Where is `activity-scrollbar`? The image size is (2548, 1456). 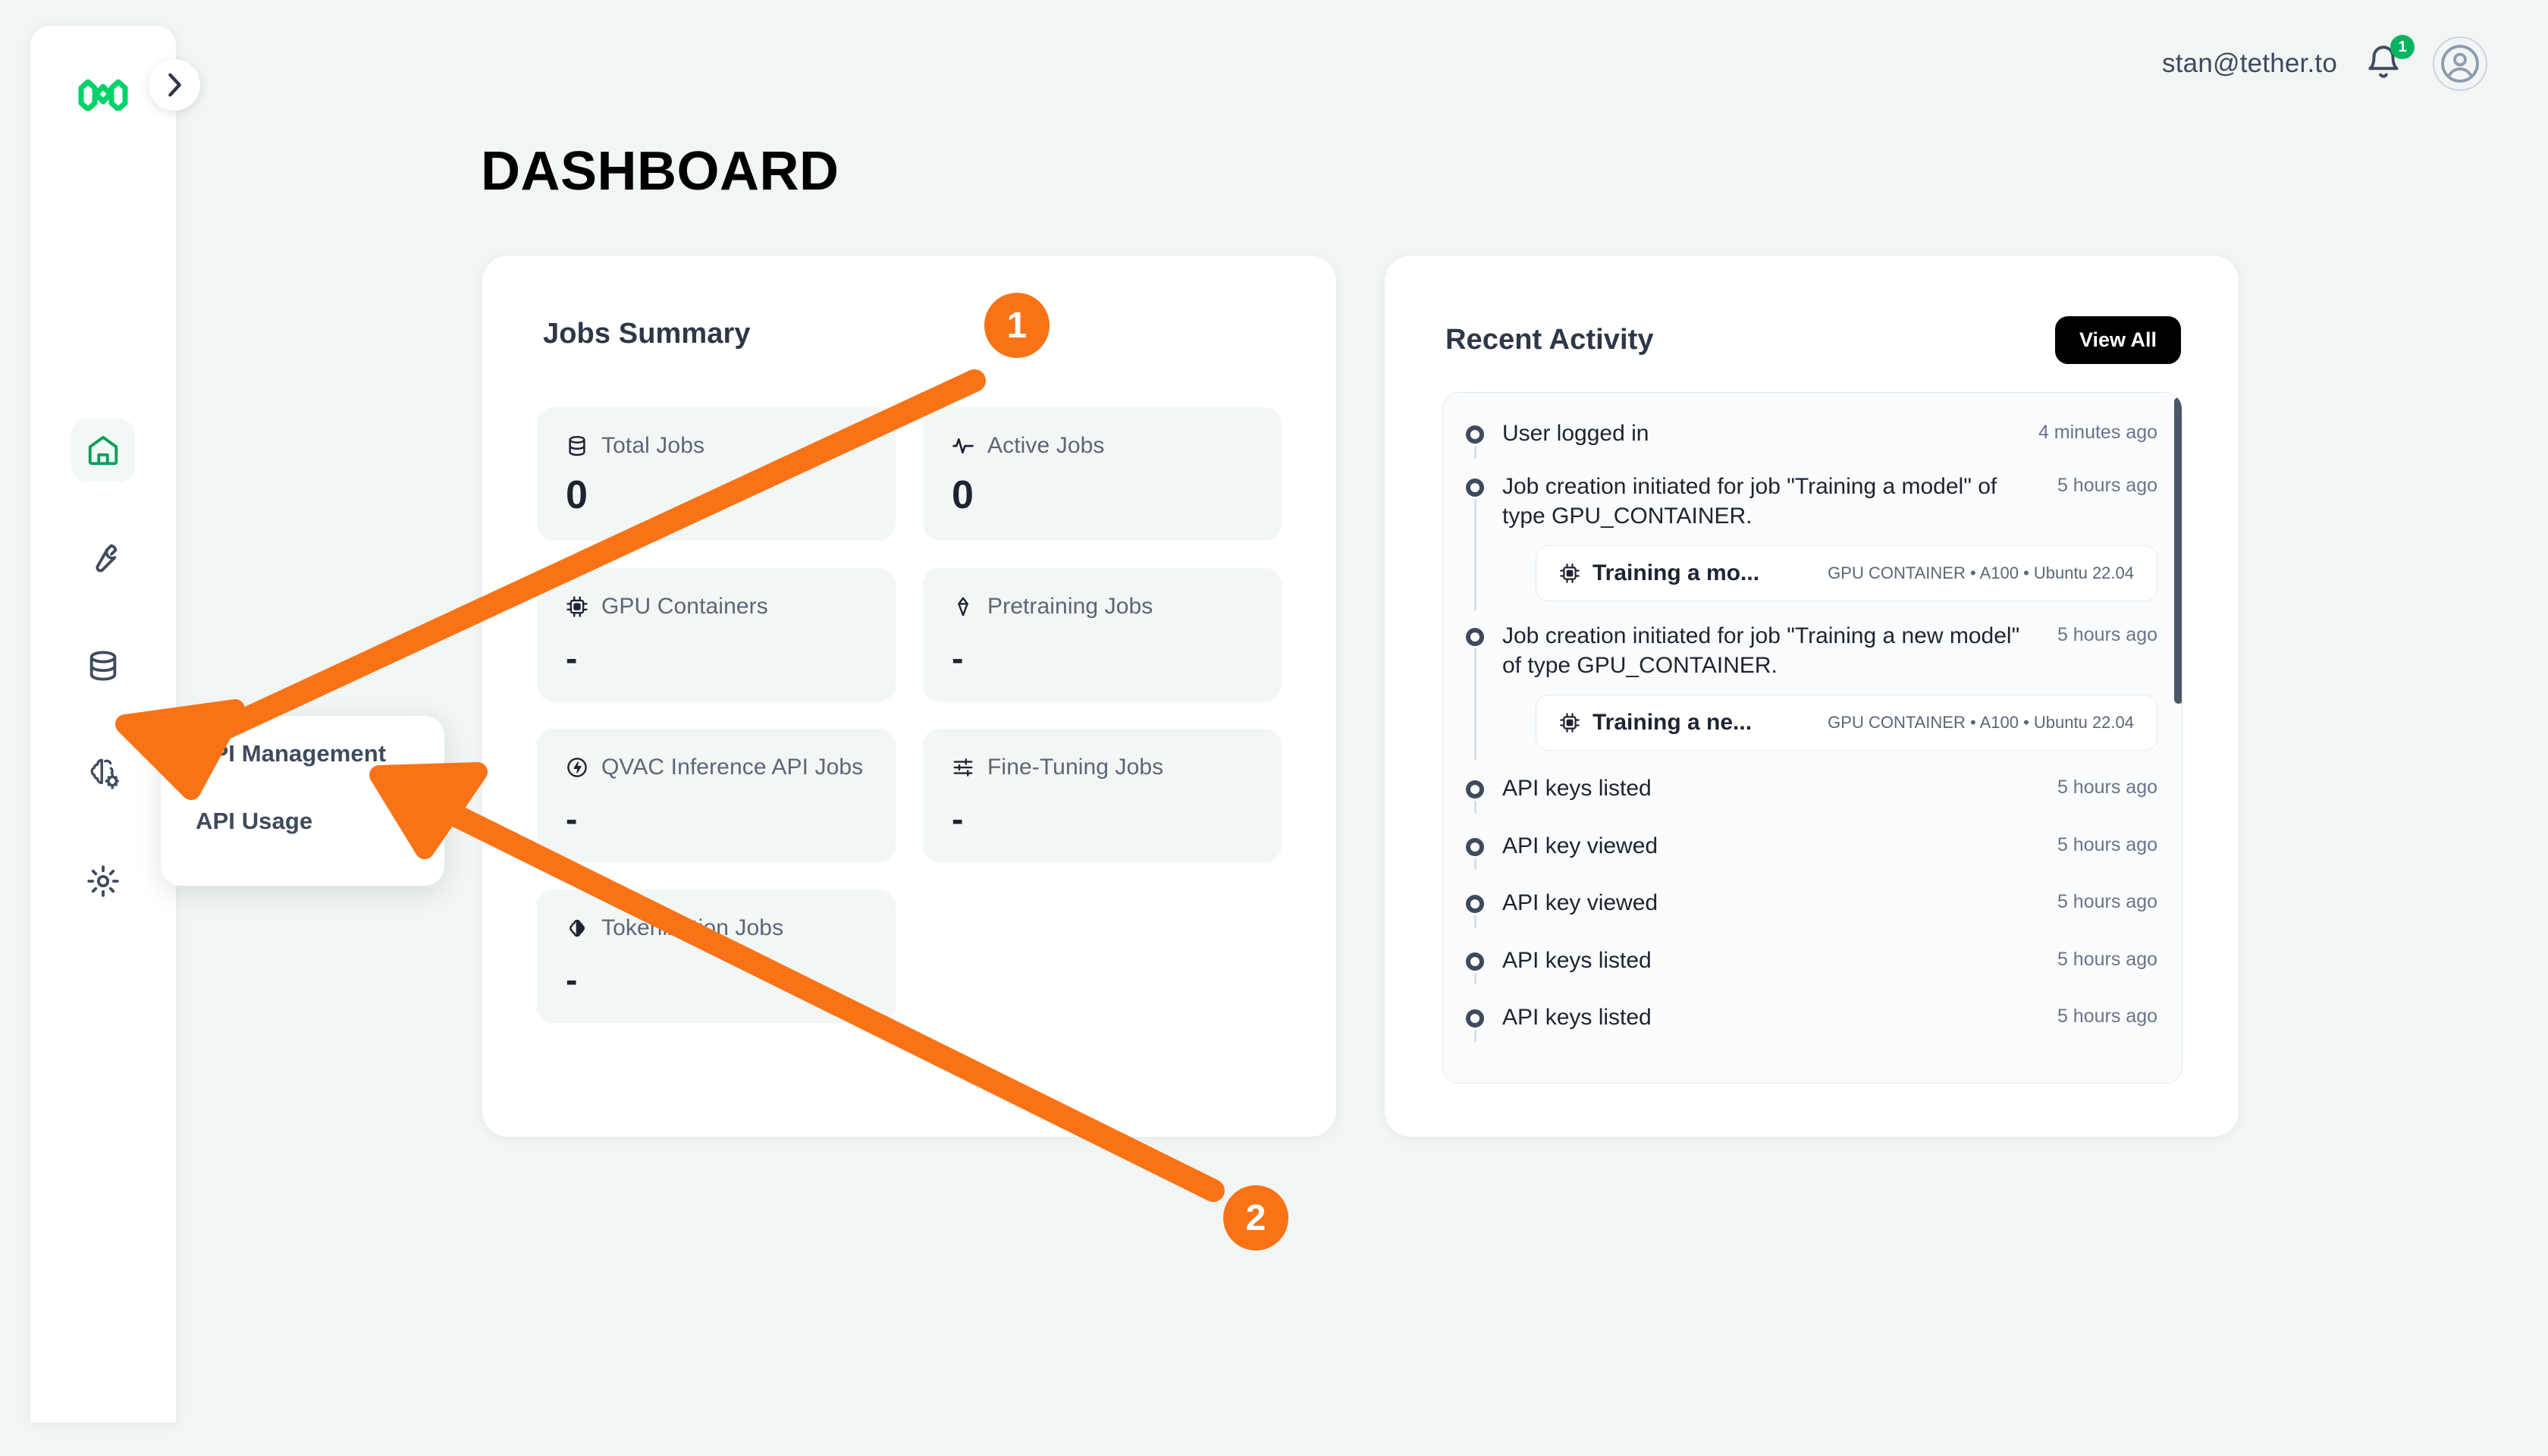 activity-scrollbar is located at coordinates (2178, 738).